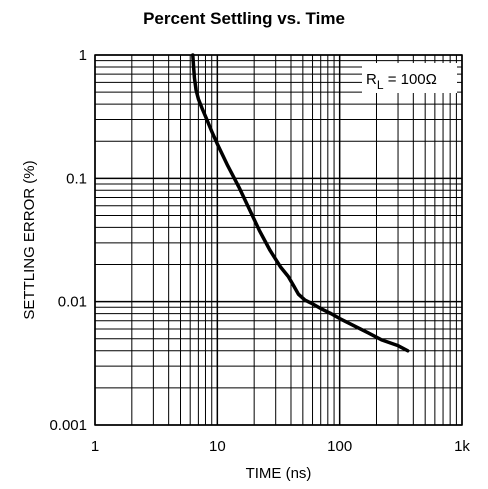 The height and width of the screenshot is (489, 488). What do you see at coordinates (339, 446) in the screenshot?
I see `x-tick-label: 100` at bounding box center [339, 446].